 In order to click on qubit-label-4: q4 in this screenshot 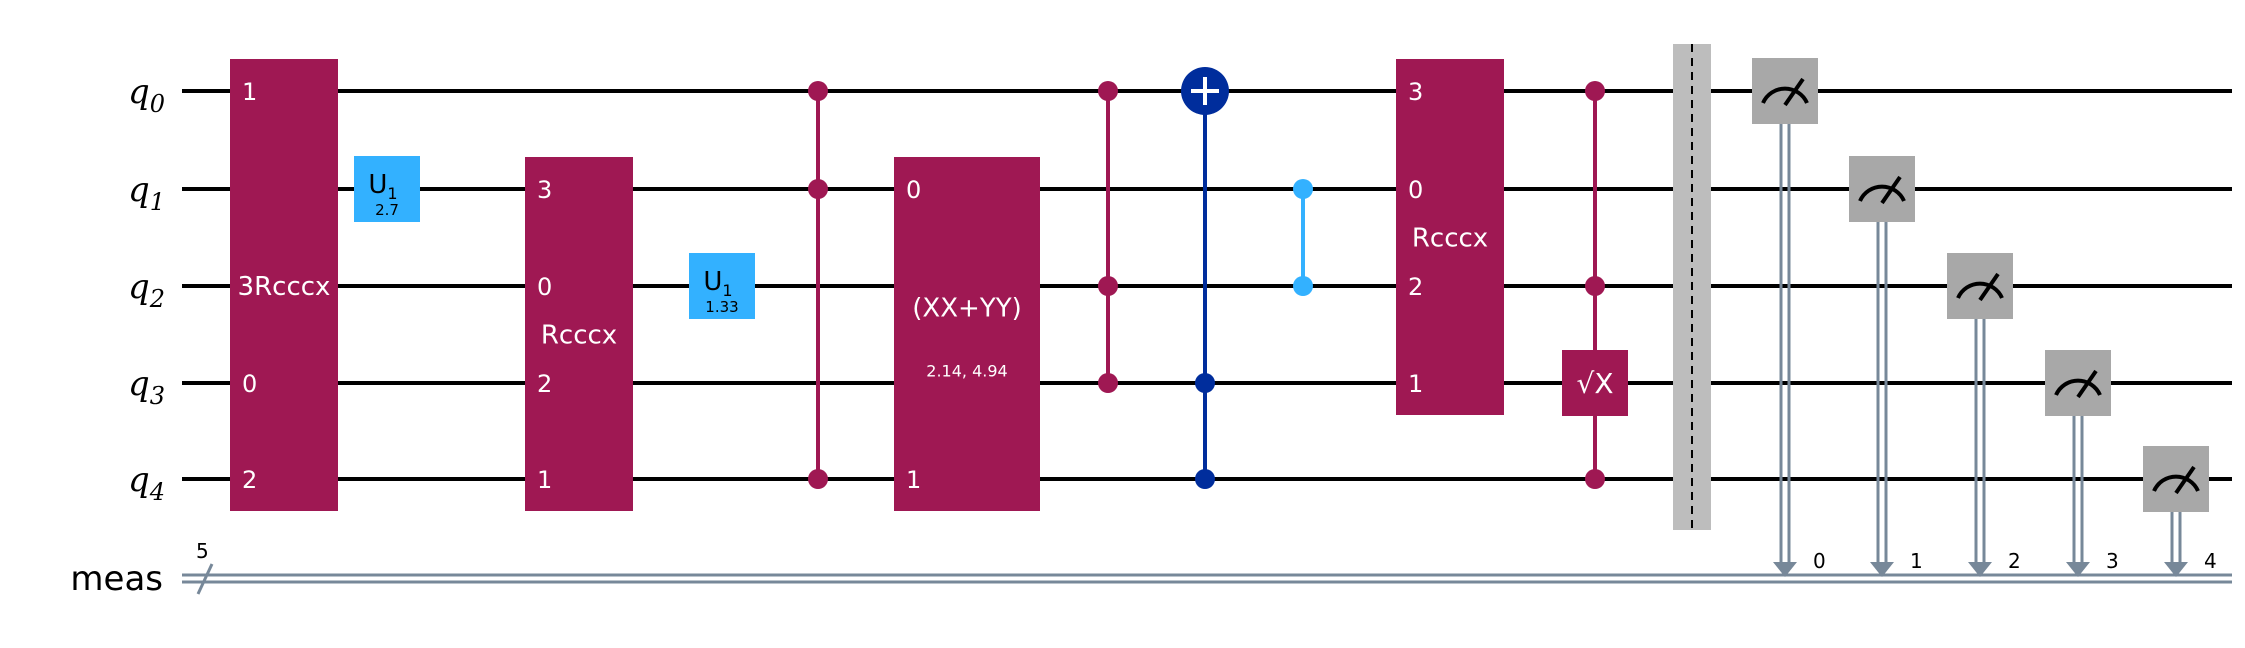, I will do `click(146, 483)`.